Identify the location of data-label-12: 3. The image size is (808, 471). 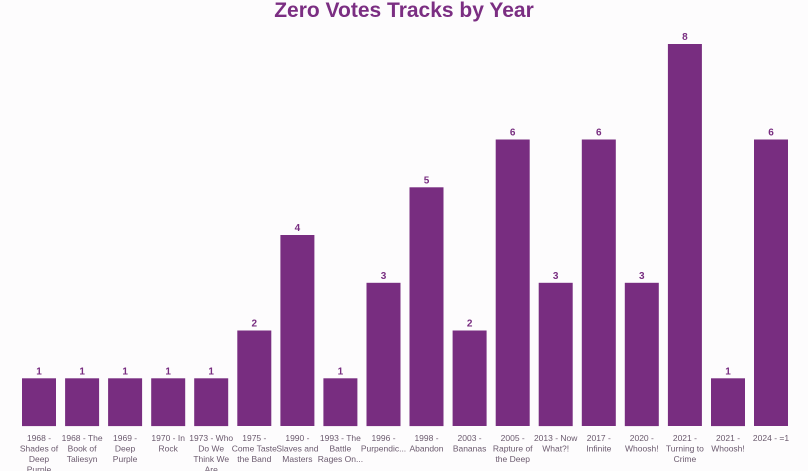
(556, 276).